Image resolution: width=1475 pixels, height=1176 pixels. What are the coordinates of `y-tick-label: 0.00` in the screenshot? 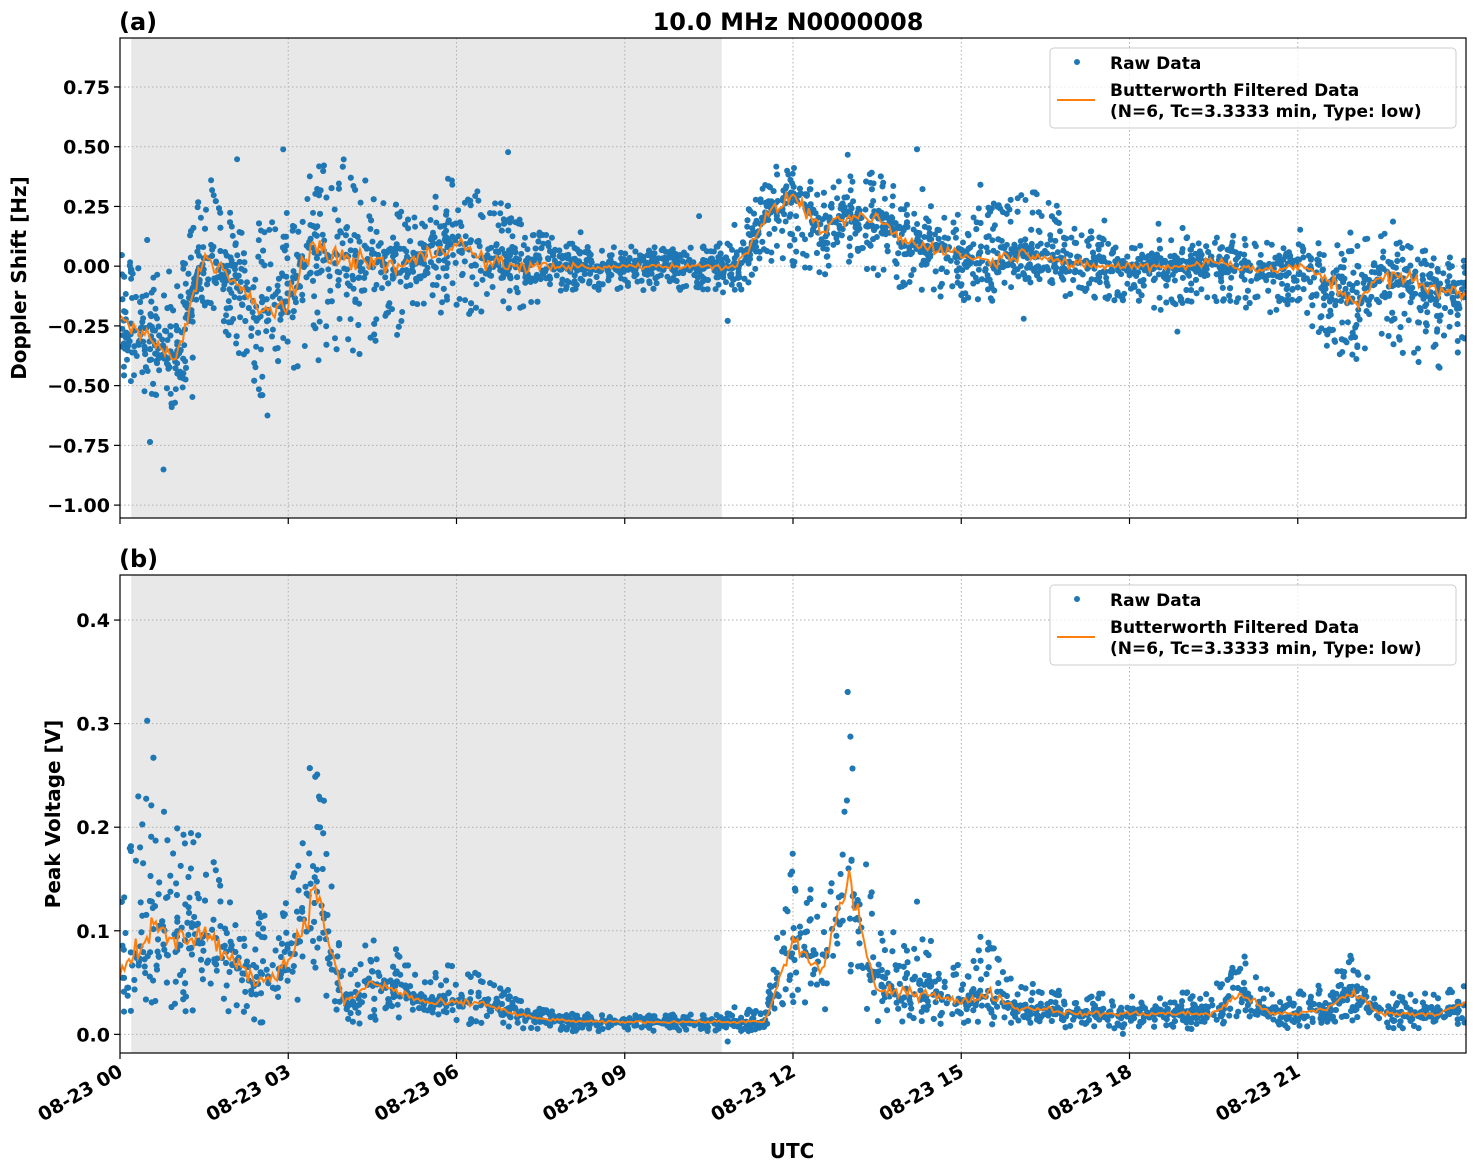 It's located at (86, 267).